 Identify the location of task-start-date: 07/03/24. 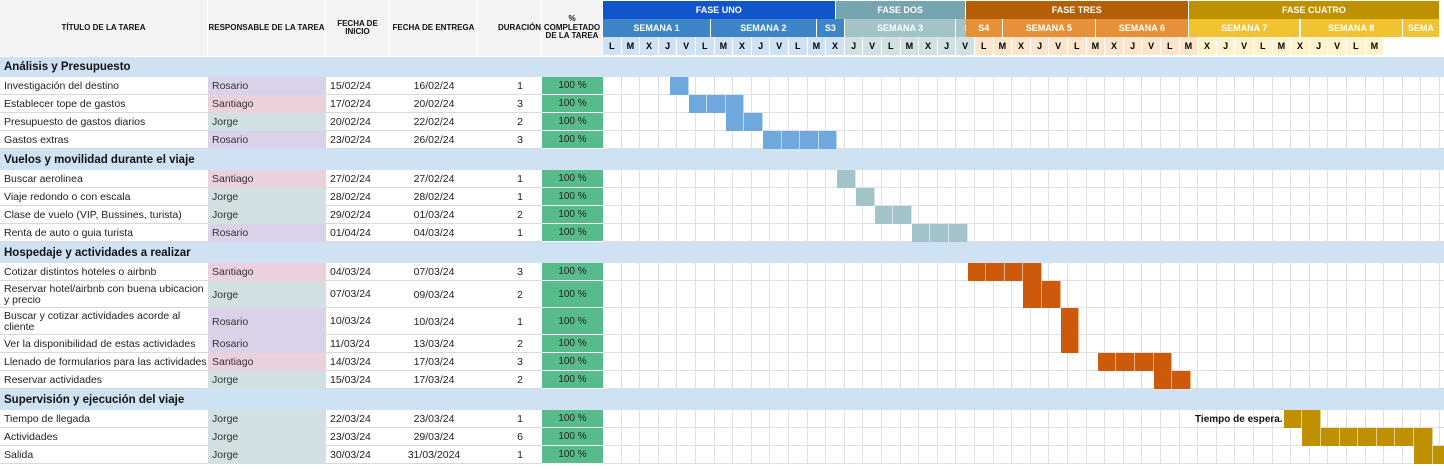
(350, 294).